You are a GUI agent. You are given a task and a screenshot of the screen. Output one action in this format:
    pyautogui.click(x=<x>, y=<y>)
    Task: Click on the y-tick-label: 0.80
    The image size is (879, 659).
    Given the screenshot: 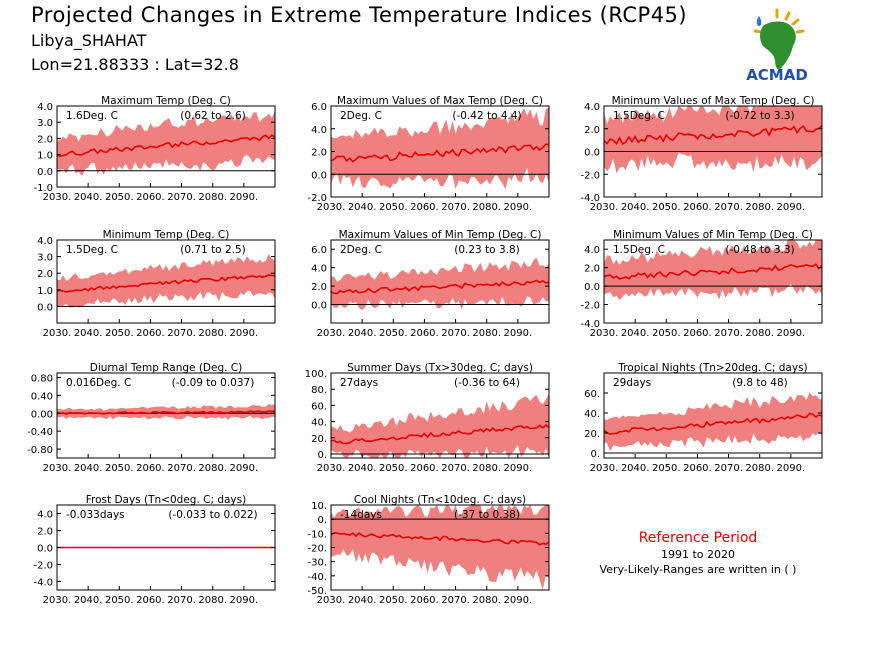 What is the action you would take?
    pyautogui.click(x=42, y=378)
    